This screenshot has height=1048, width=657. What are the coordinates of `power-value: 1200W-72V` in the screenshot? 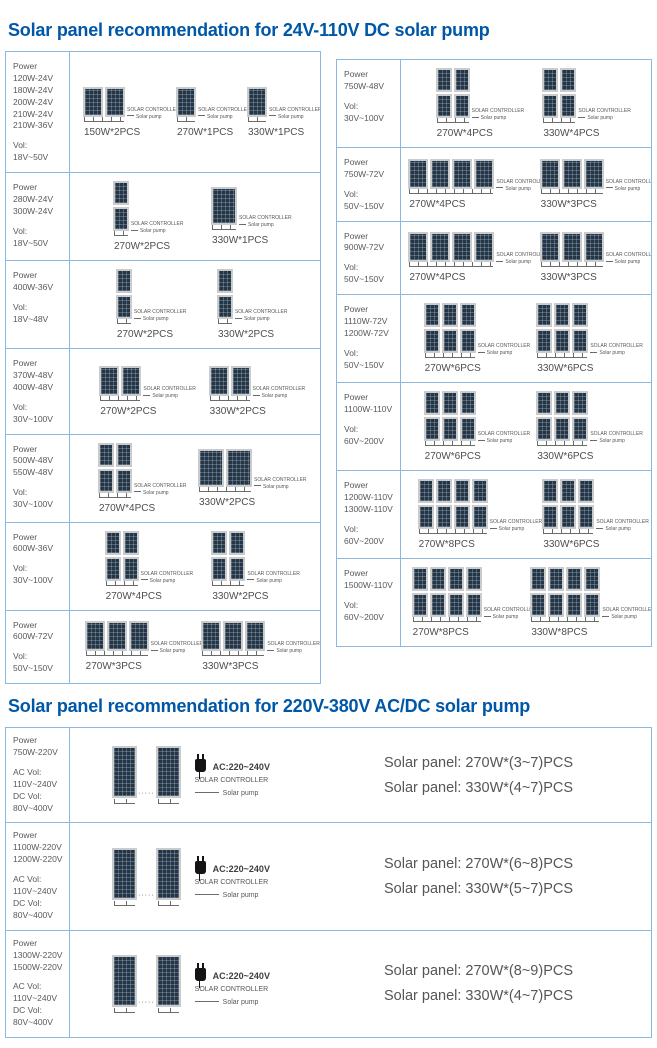 It's located at (366, 332).